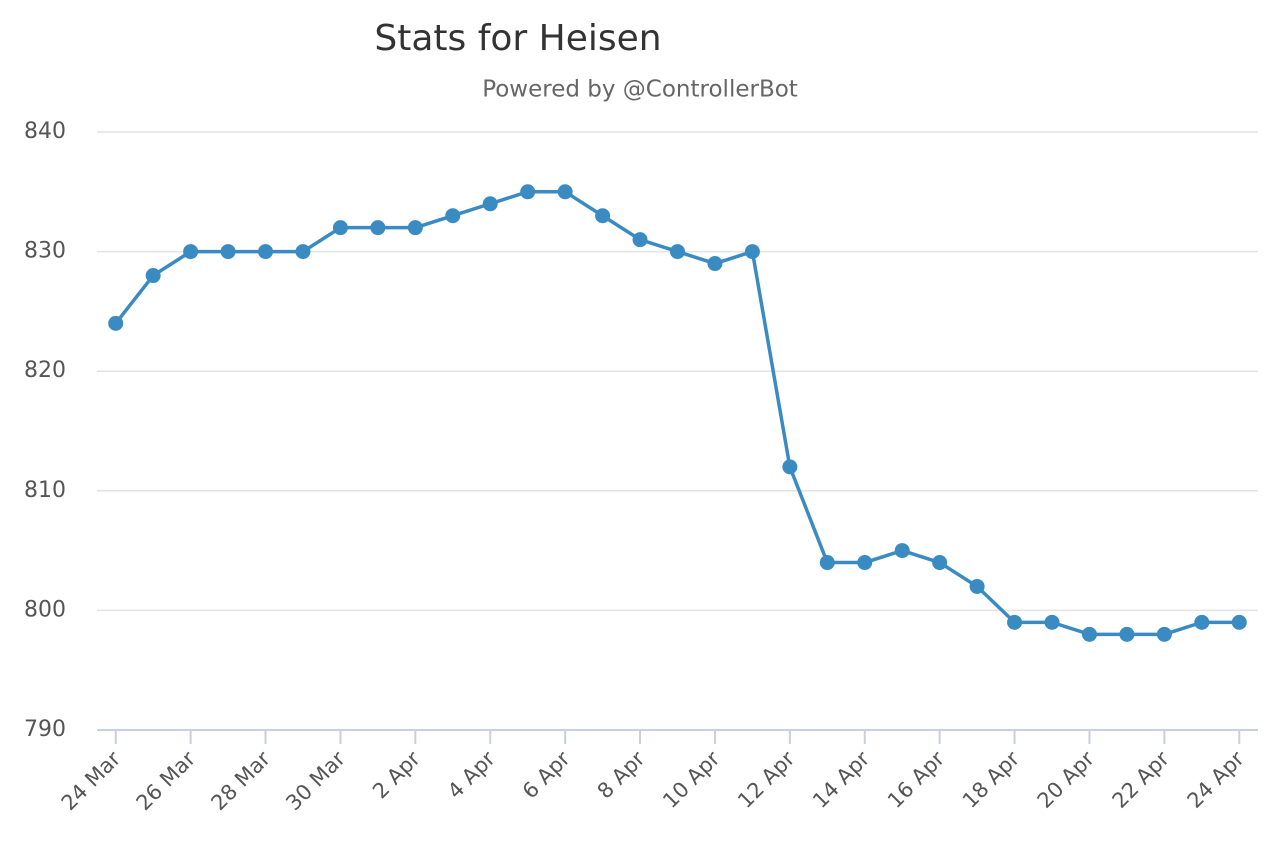 The width and height of the screenshot is (1280, 853). Describe the element at coordinates (1066, 779) in the screenshot. I see `x-tick-label: 20 Apr` at that location.